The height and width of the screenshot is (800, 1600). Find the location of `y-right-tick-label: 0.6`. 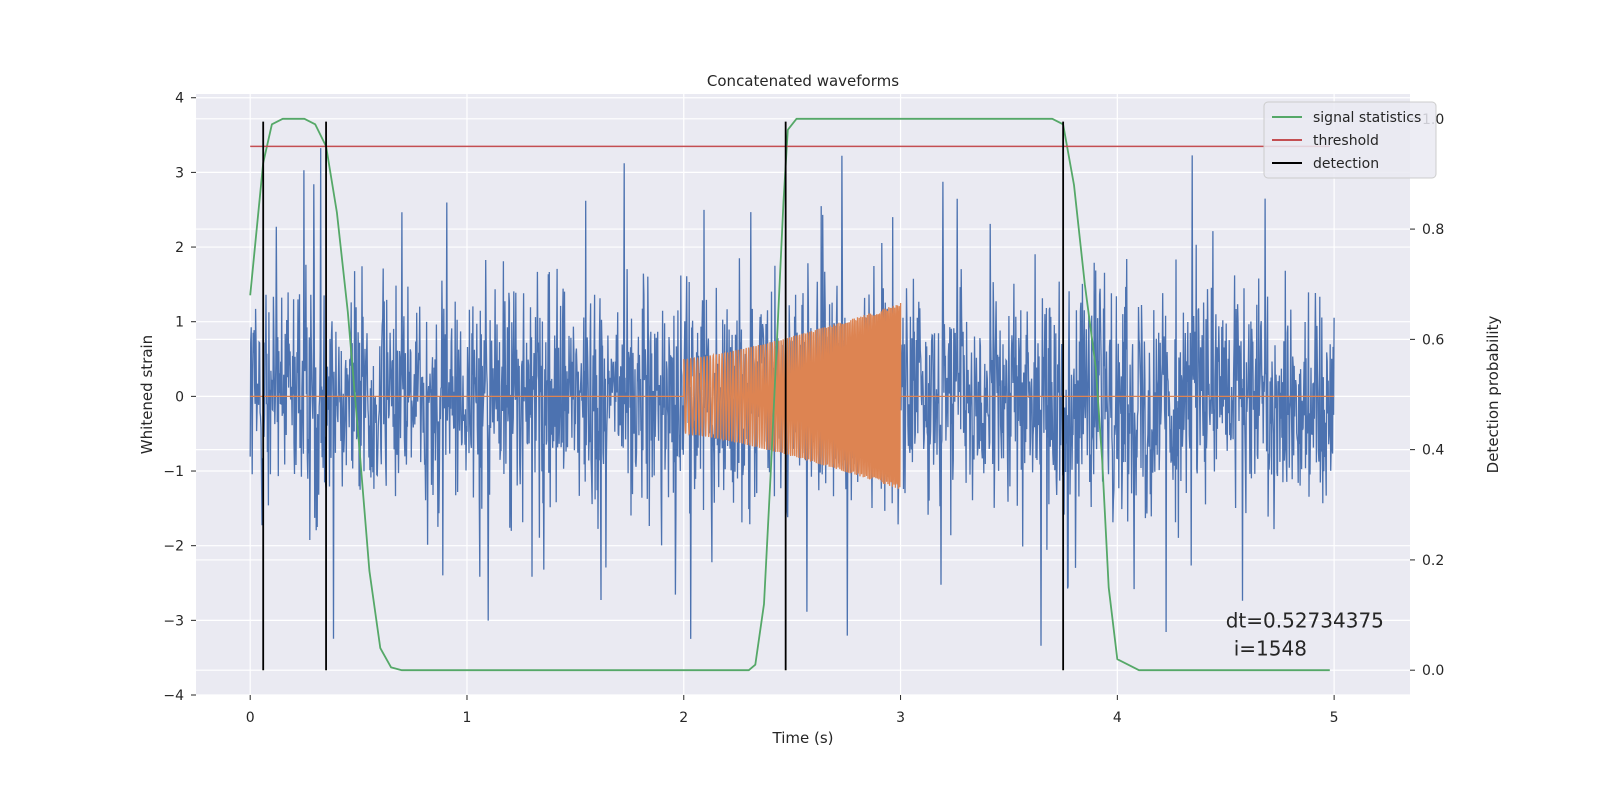

y-right-tick-label: 0.6 is located at coordinates (1433, 340).